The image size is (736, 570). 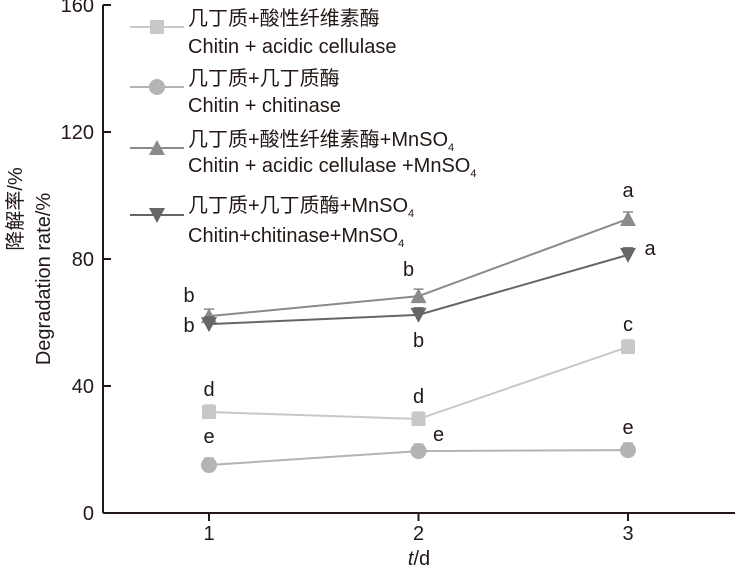 I want to click on x-tick-label: 2, so click(x=418, y=534).